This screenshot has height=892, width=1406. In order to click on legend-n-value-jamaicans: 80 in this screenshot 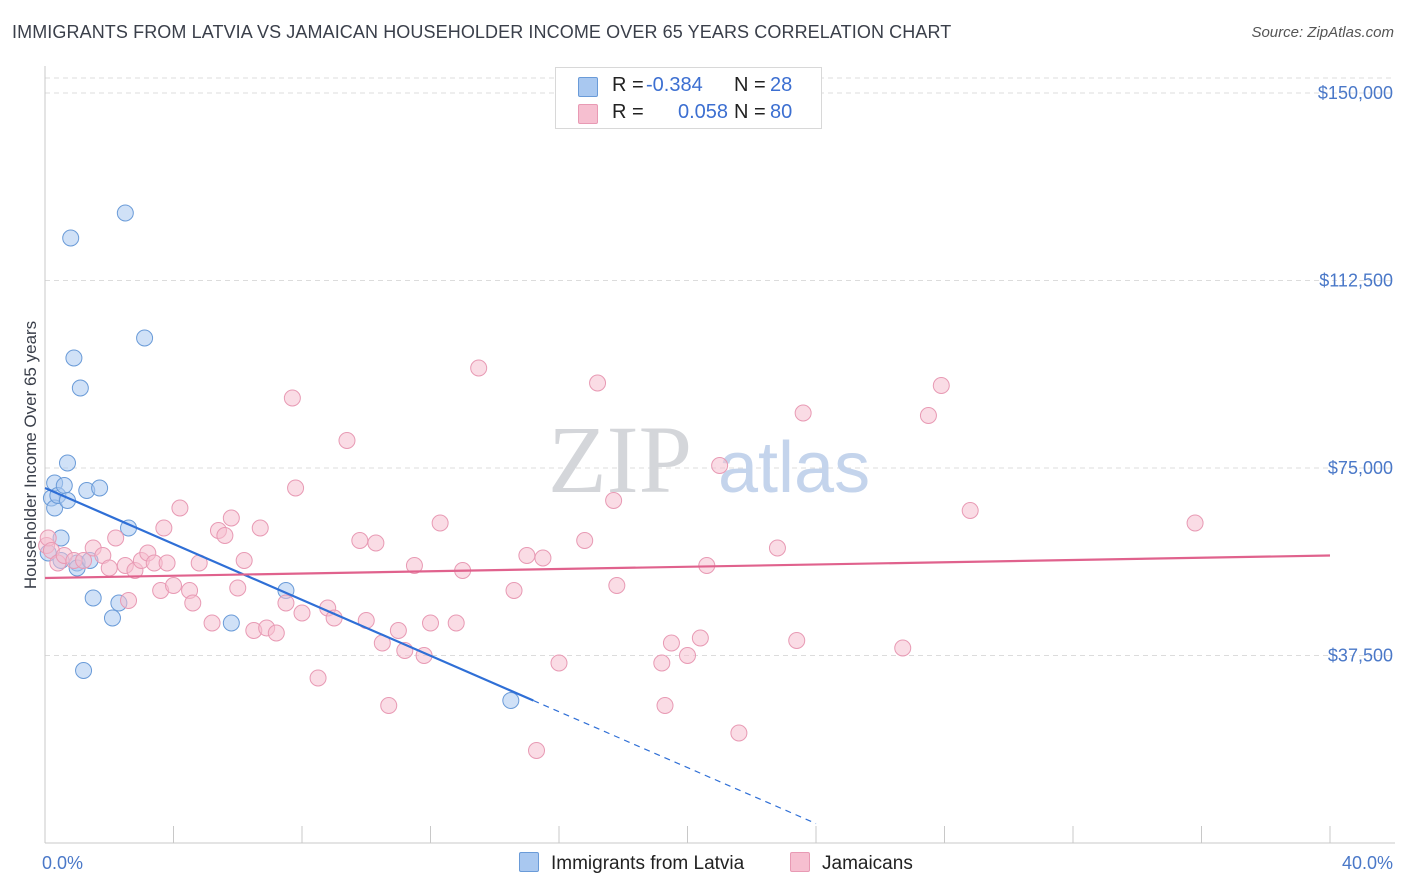, I will do `click(781, 112)`.